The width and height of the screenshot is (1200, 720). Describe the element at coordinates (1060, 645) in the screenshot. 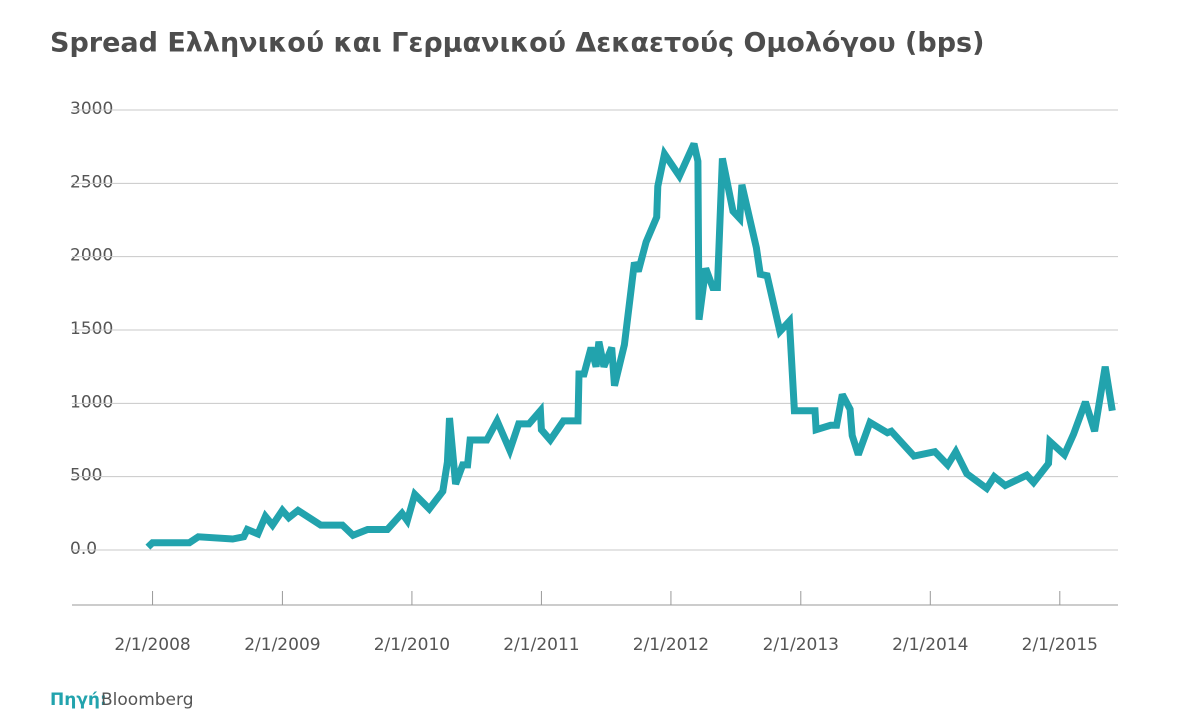

I see `x-tick-label: 2/1/2015` at that location.